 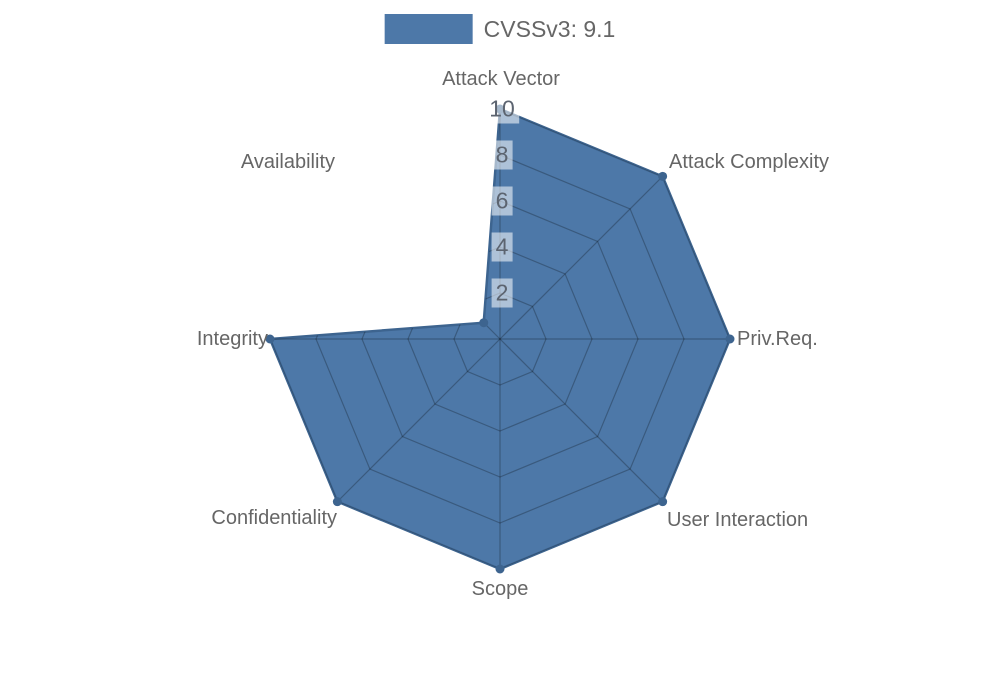 What do you see at coordinates (502, 201) in the screenshot?
I see `radial-tick-6: 6` at bounding box center [502, 201].